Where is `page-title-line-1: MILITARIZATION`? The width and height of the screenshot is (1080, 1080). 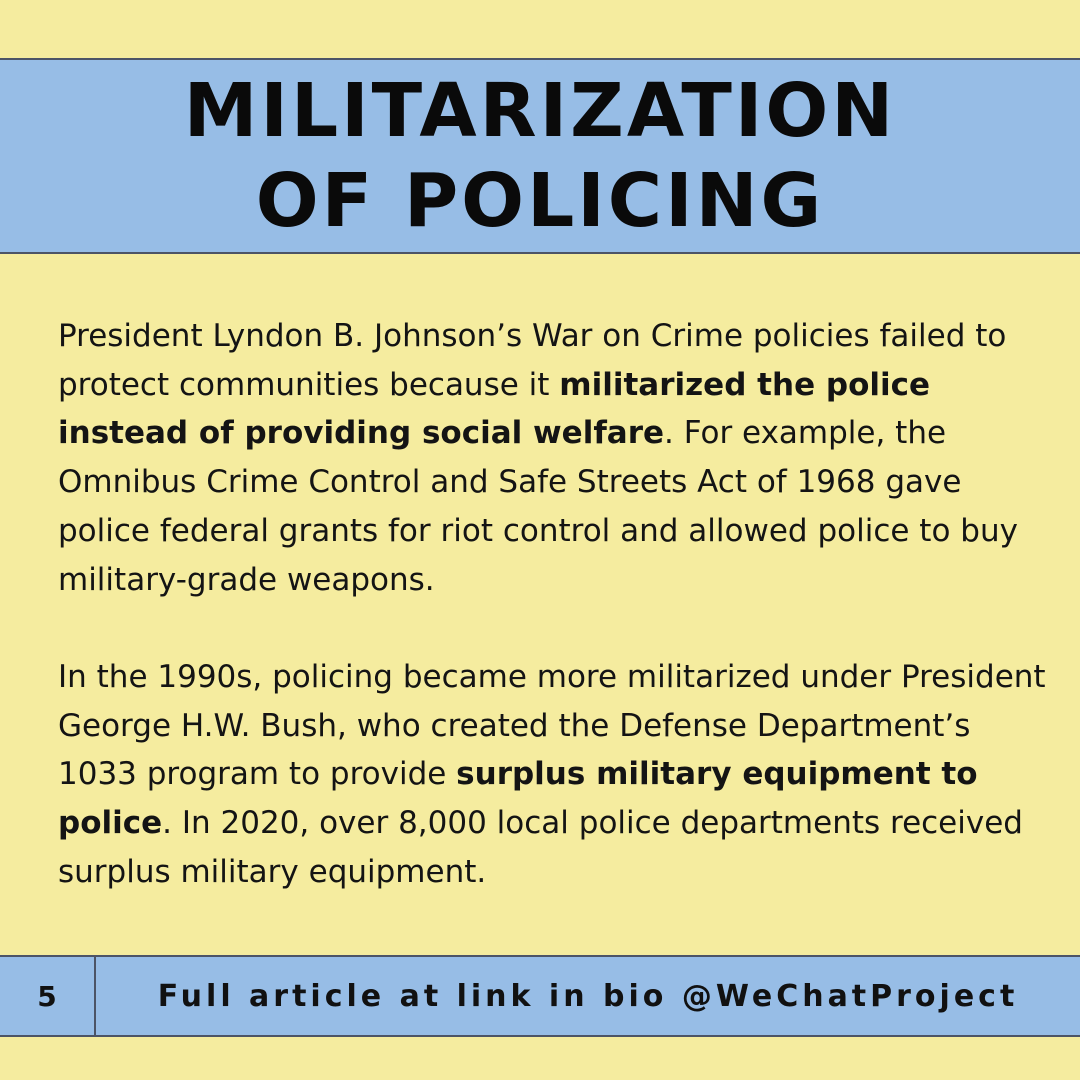
page-title-line-1: MILITARIZATION is located at coordinates (540, 111).